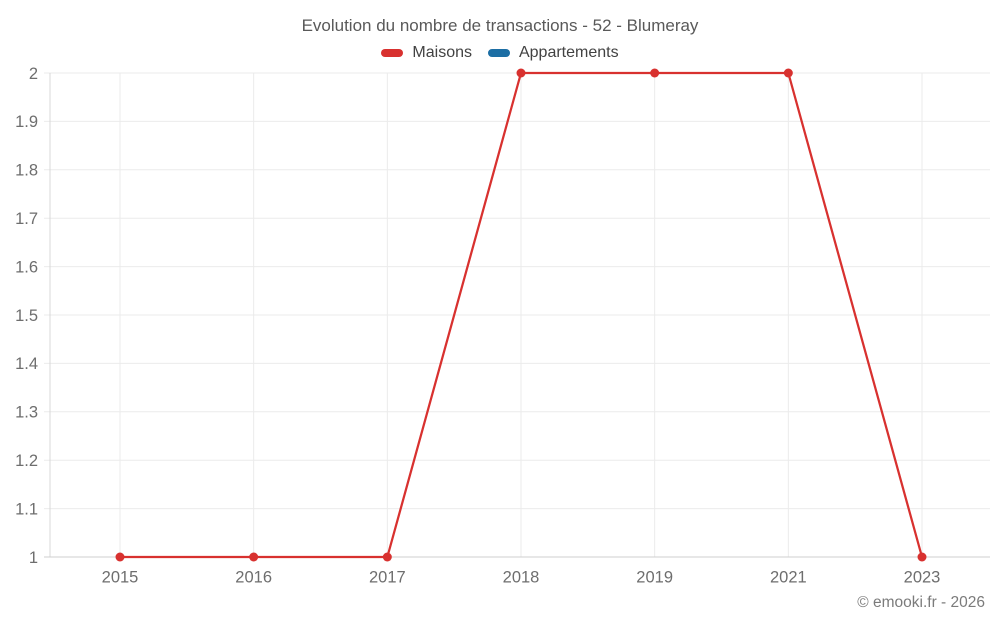  What do you see at coordinates (33, 558) in the screenshot?
I see `y-tick-label: 1` at bounding box center [33, 558].